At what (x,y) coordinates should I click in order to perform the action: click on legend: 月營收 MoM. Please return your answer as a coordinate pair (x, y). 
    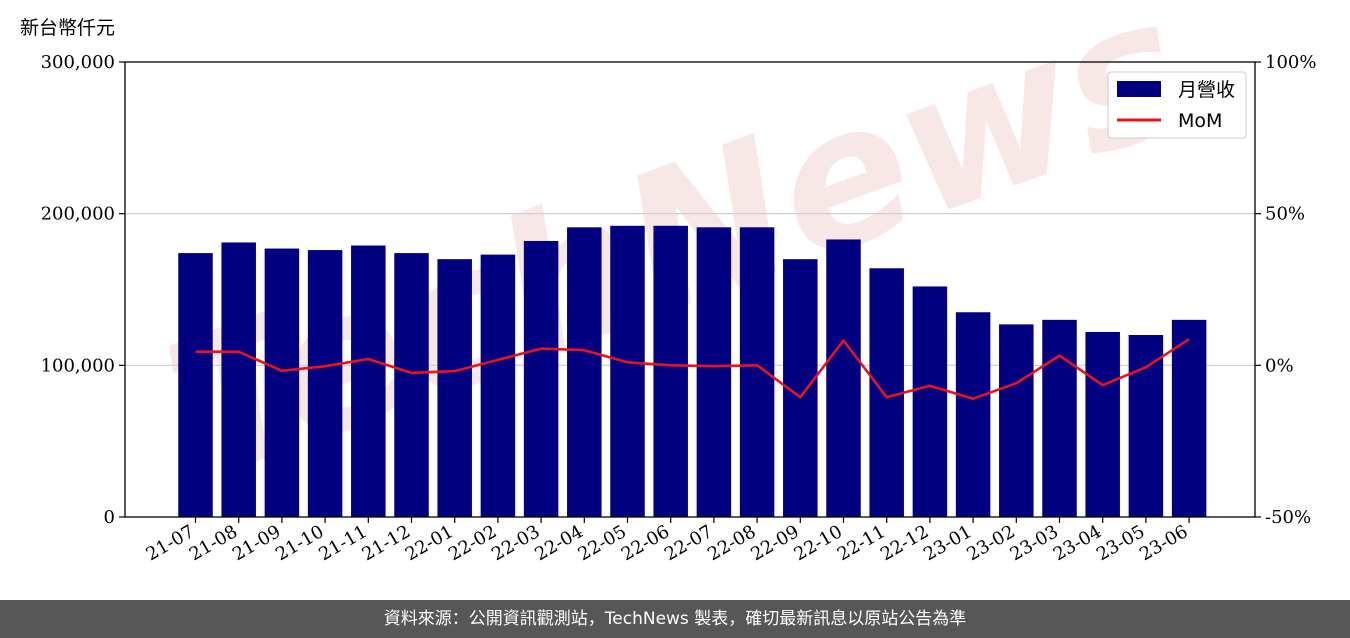
    Looking at the image, I should click on (1177, 105).